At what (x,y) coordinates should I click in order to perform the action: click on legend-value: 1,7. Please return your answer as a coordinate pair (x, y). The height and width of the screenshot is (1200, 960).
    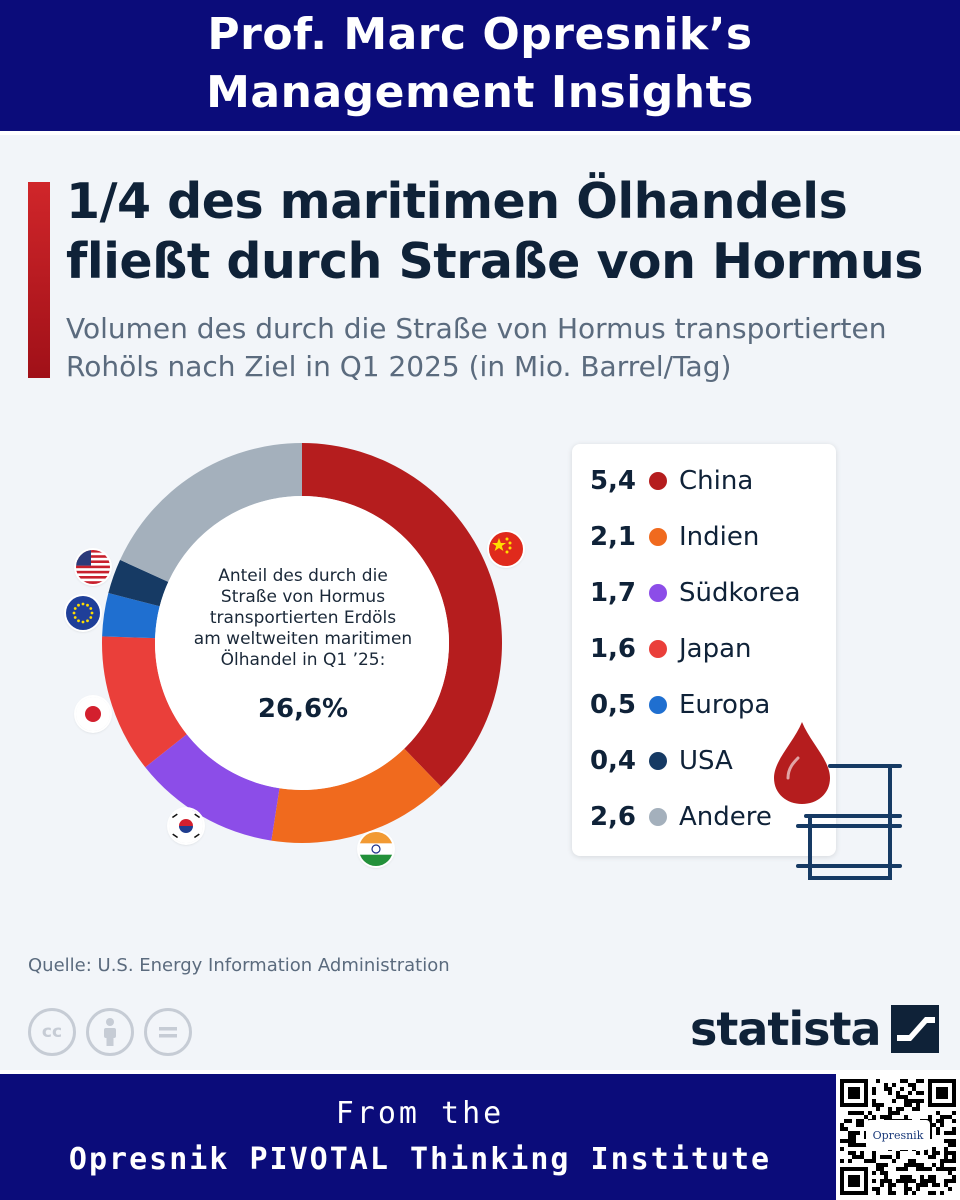
    Looking at the image, I should click on (612, 593).